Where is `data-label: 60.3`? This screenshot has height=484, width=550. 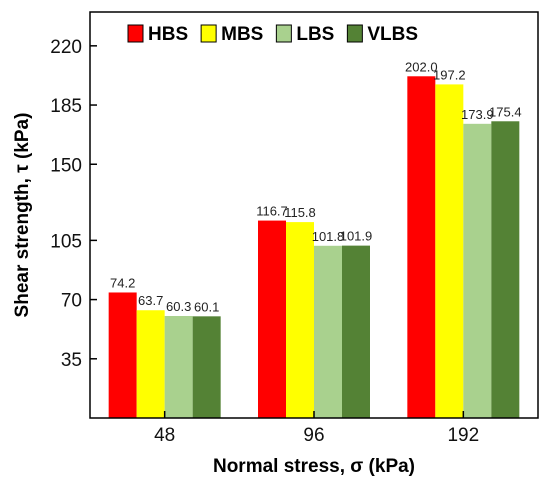 data-label: 60.3 is located at coordinates (178, 306).